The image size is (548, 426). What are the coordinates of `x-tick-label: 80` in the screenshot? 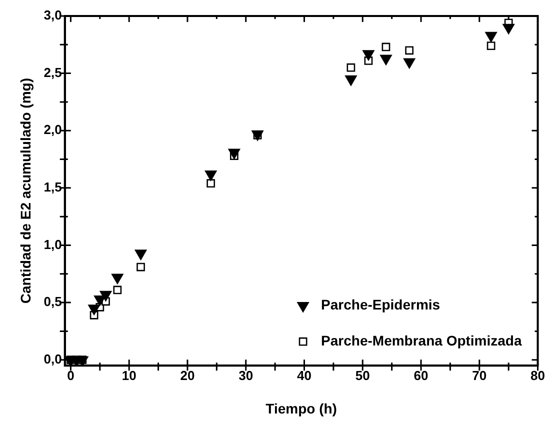 It's located at (538, 375).